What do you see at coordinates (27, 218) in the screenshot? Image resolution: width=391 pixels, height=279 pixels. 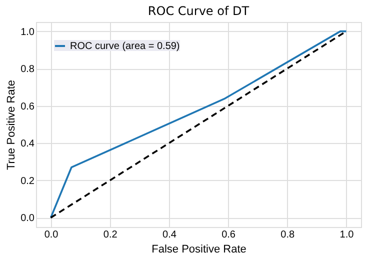 I see `y-tick-label: 0.0` at bounding box center [27, 218].